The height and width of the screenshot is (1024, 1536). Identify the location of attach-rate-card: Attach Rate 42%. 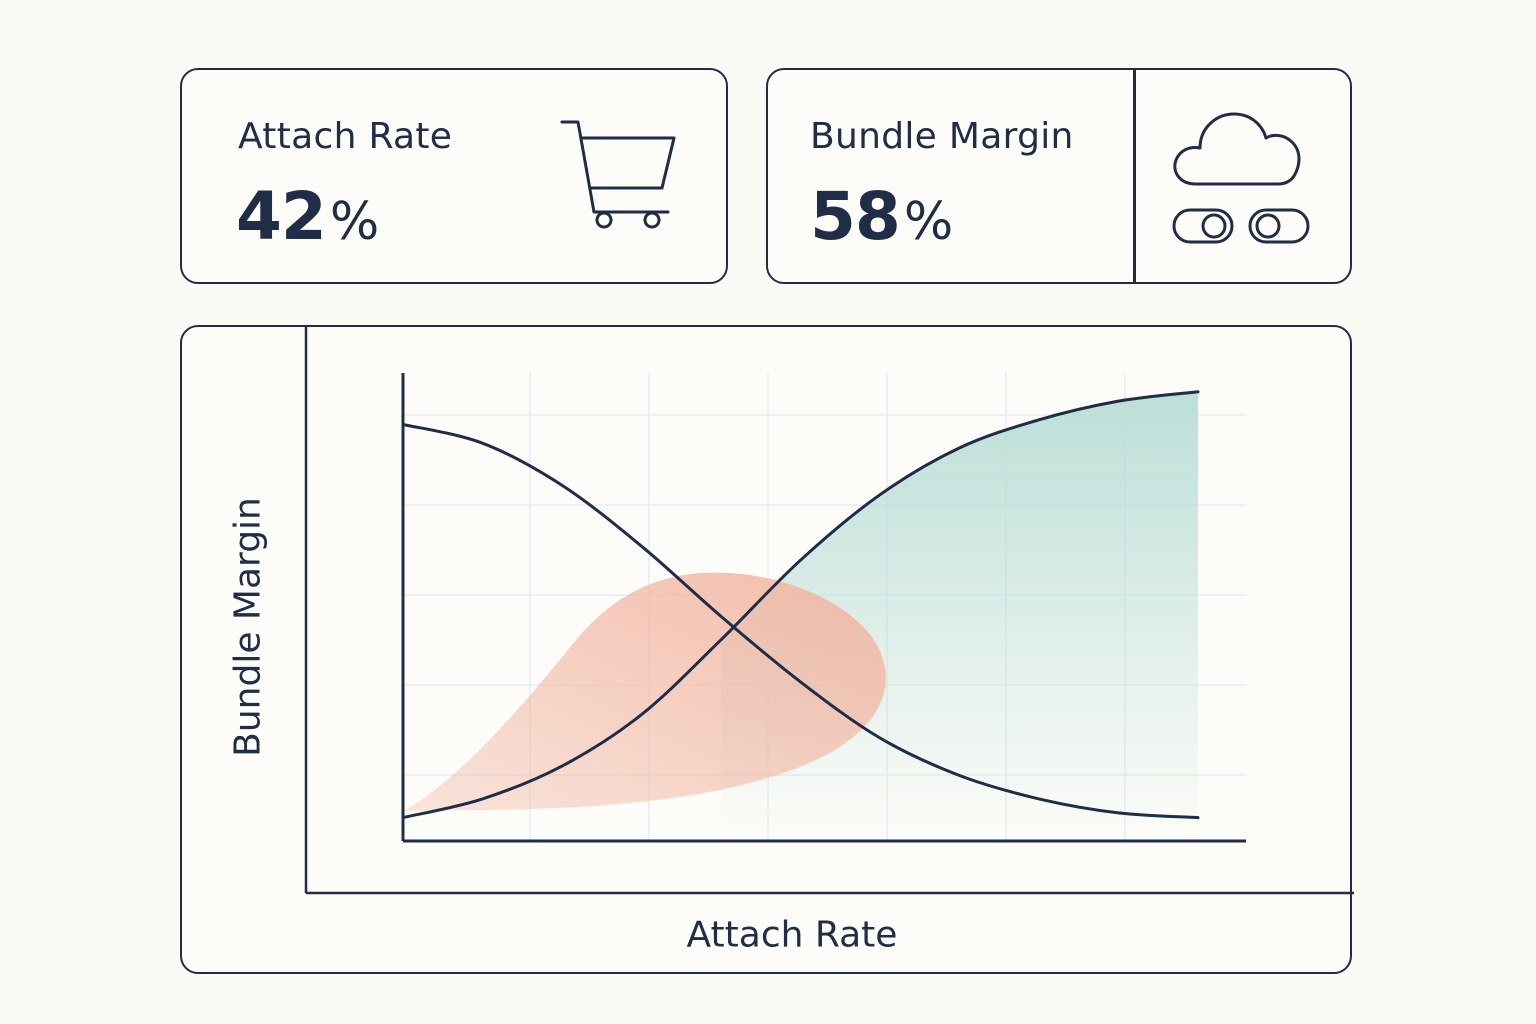
(454, 176).